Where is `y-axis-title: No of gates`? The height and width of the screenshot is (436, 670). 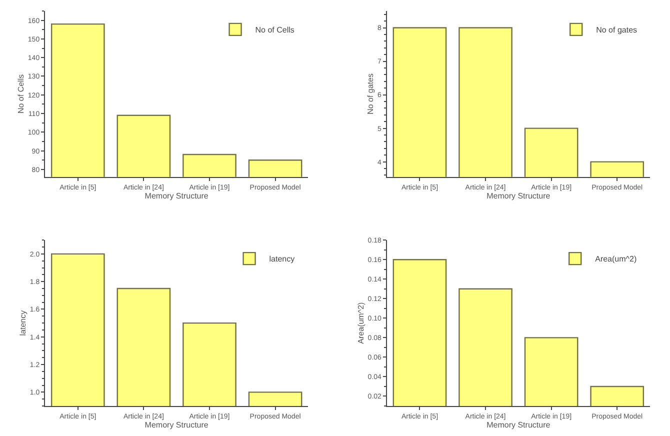
y-axis-title: No of gates is located at coordinates (371, 93).